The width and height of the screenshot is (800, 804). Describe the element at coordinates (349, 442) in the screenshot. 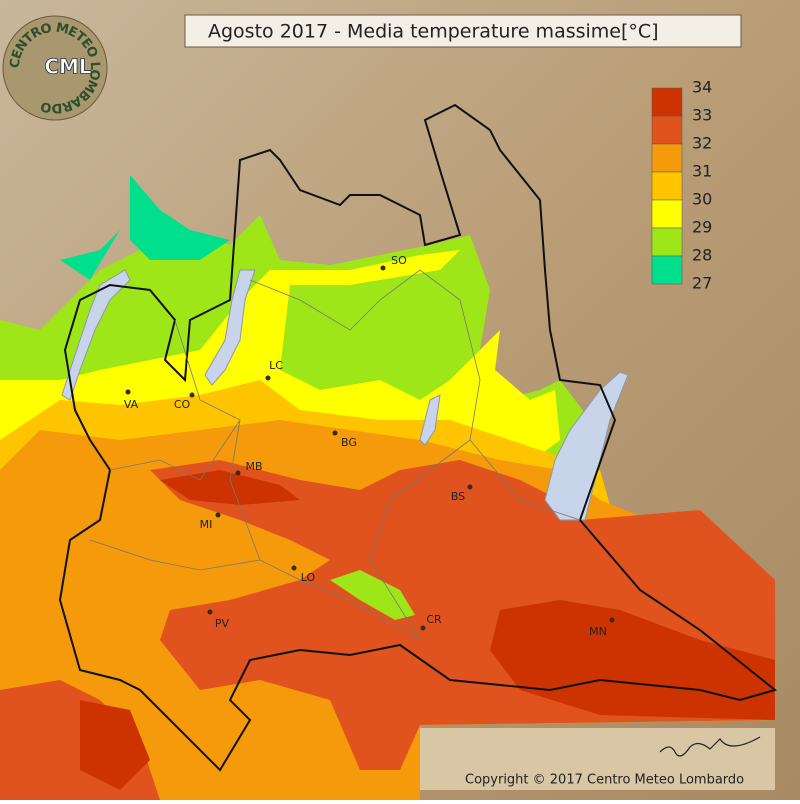

I see `city-label: BG` at that location.